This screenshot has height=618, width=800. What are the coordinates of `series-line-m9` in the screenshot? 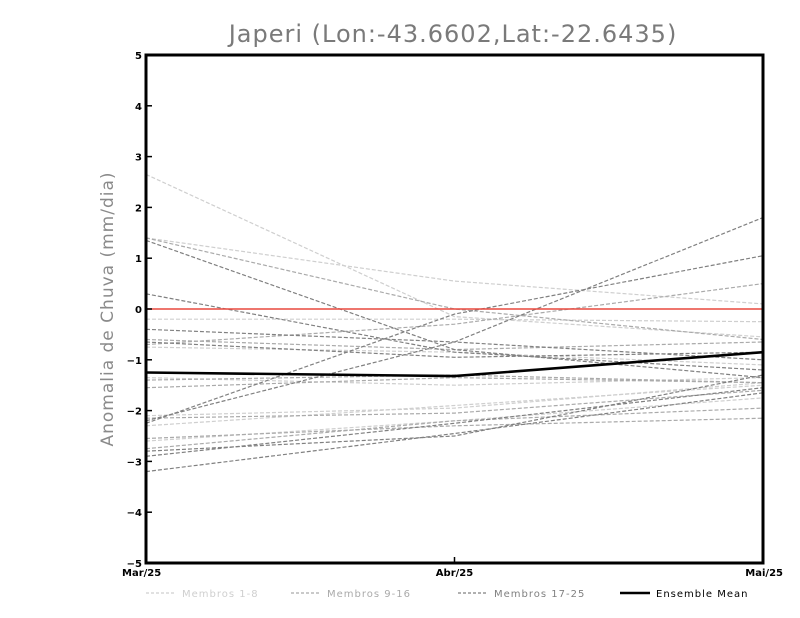 It's located at (454, 289).